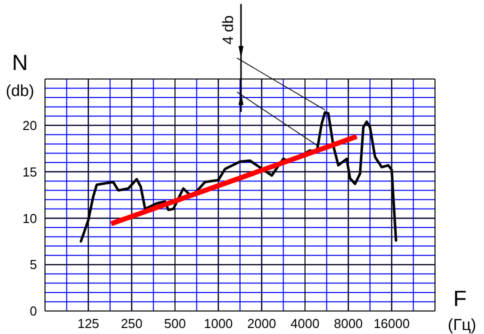 This screenshot has width=484, height=334. I want to click on x-axis-title: F (Гц), so click(462, 310).